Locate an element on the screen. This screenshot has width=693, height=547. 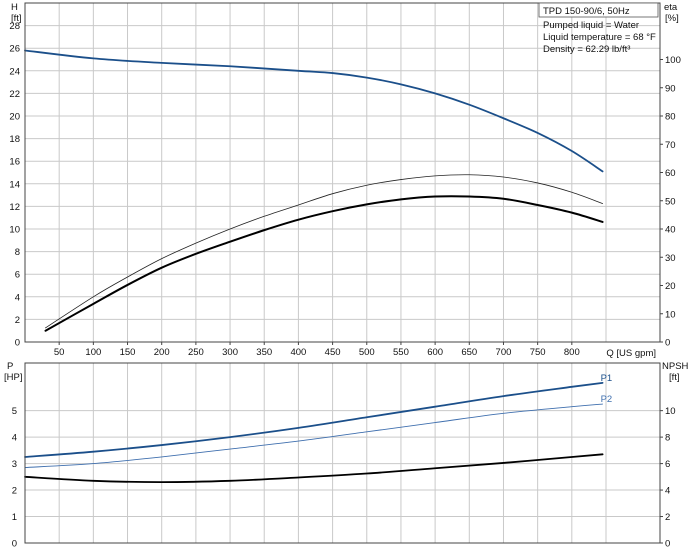
y-left-tick-label: 6 is located at coordinates (17, 275).